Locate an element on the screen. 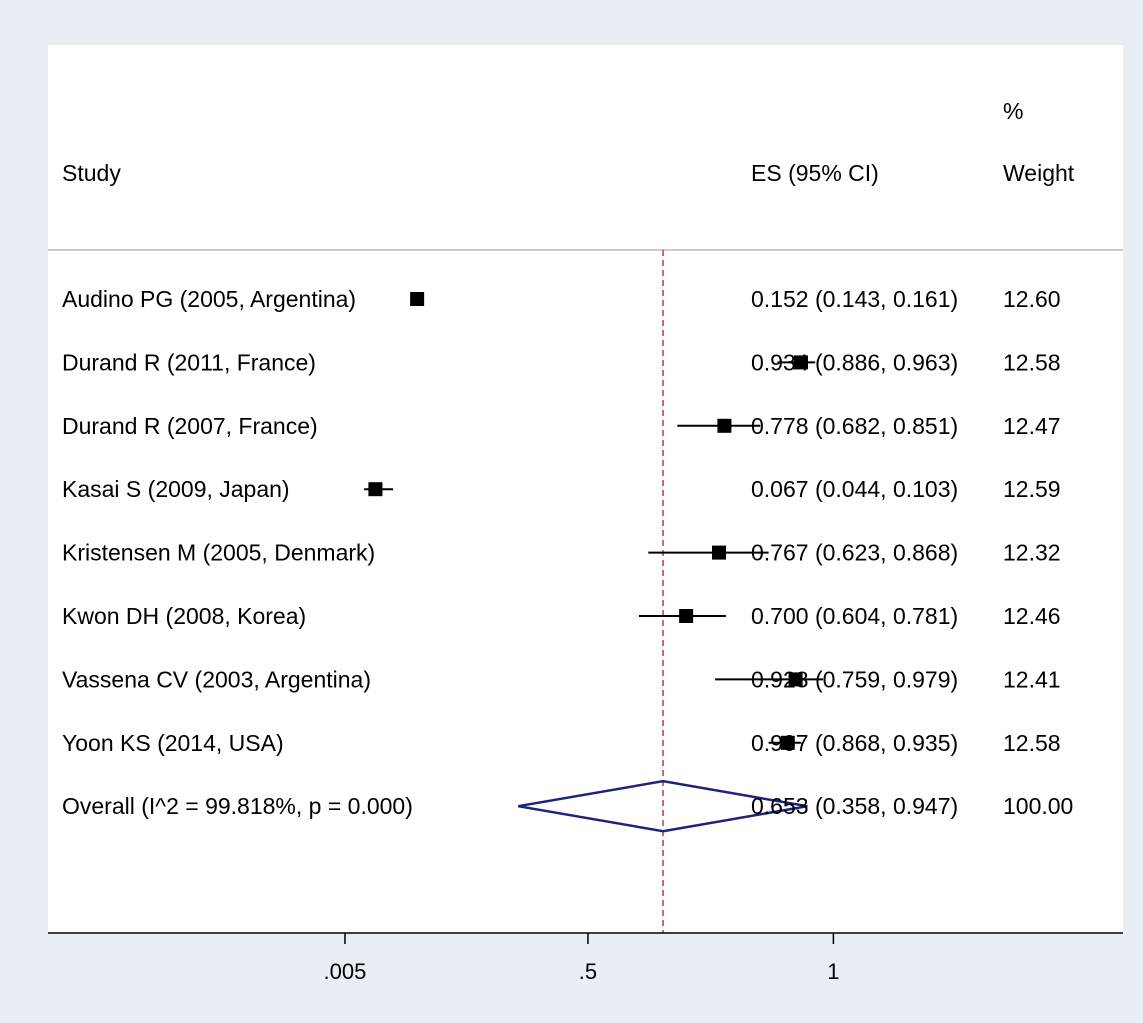 This screenshot has width=1143, height=1023. weight-column-header-percent: % is located at coordinates (1013, 111).